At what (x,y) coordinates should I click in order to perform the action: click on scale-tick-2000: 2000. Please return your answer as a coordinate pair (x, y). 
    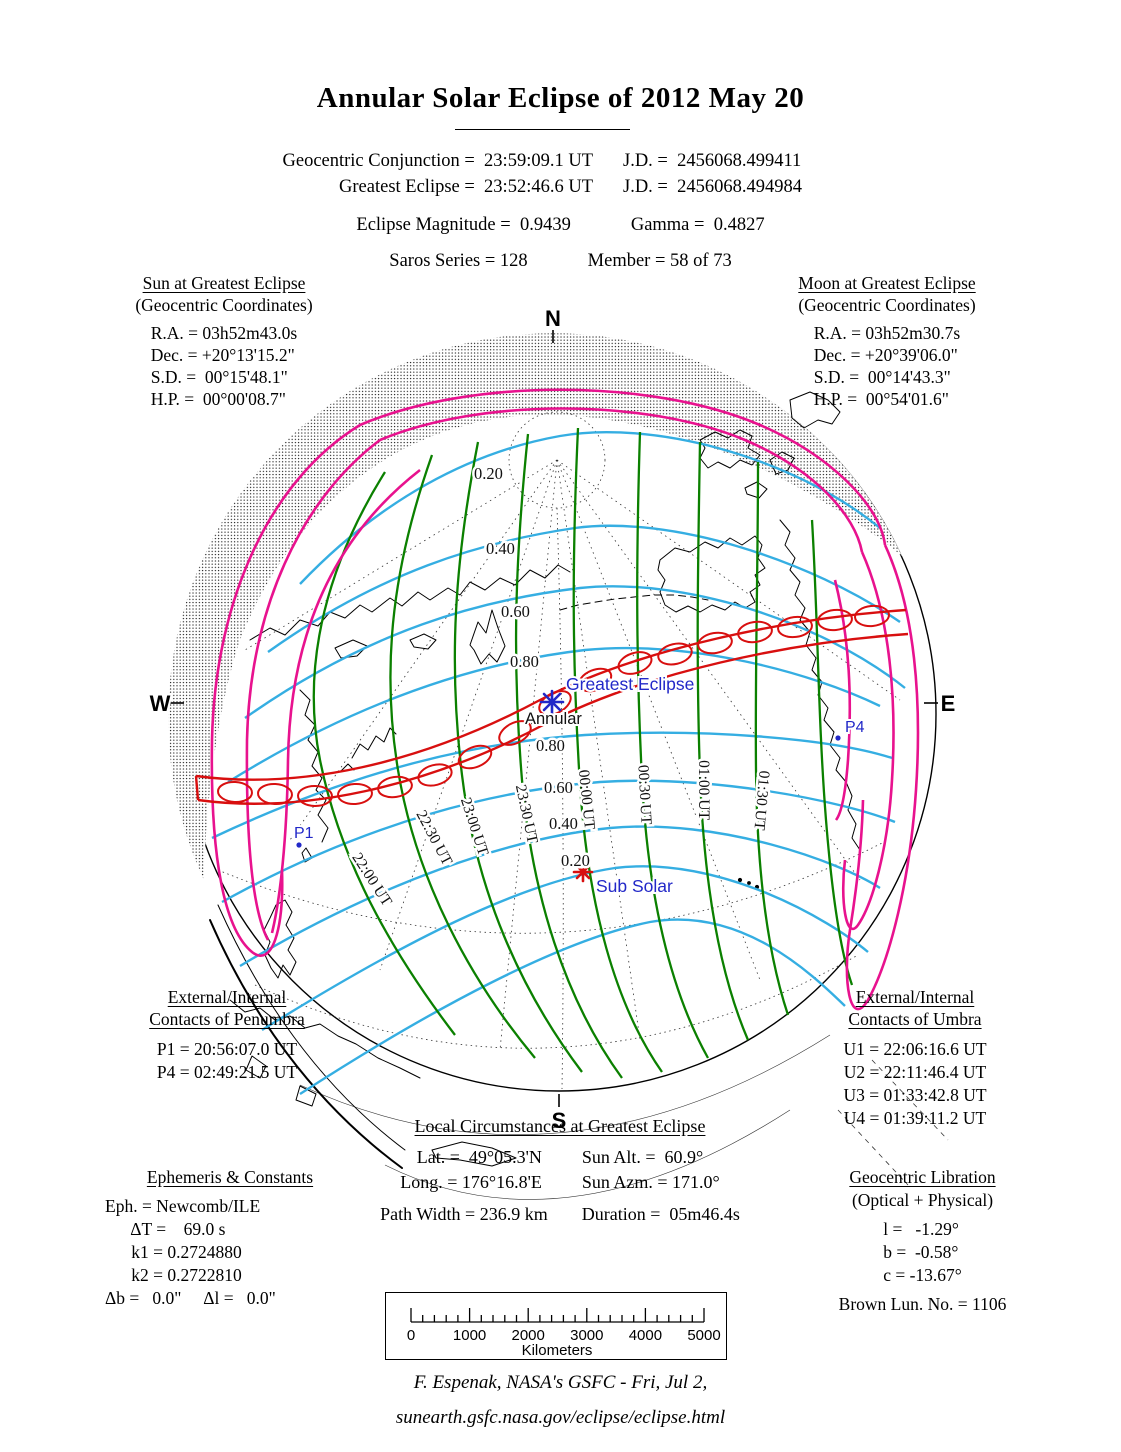
    Looking at the image, I should click on (528, 1335).